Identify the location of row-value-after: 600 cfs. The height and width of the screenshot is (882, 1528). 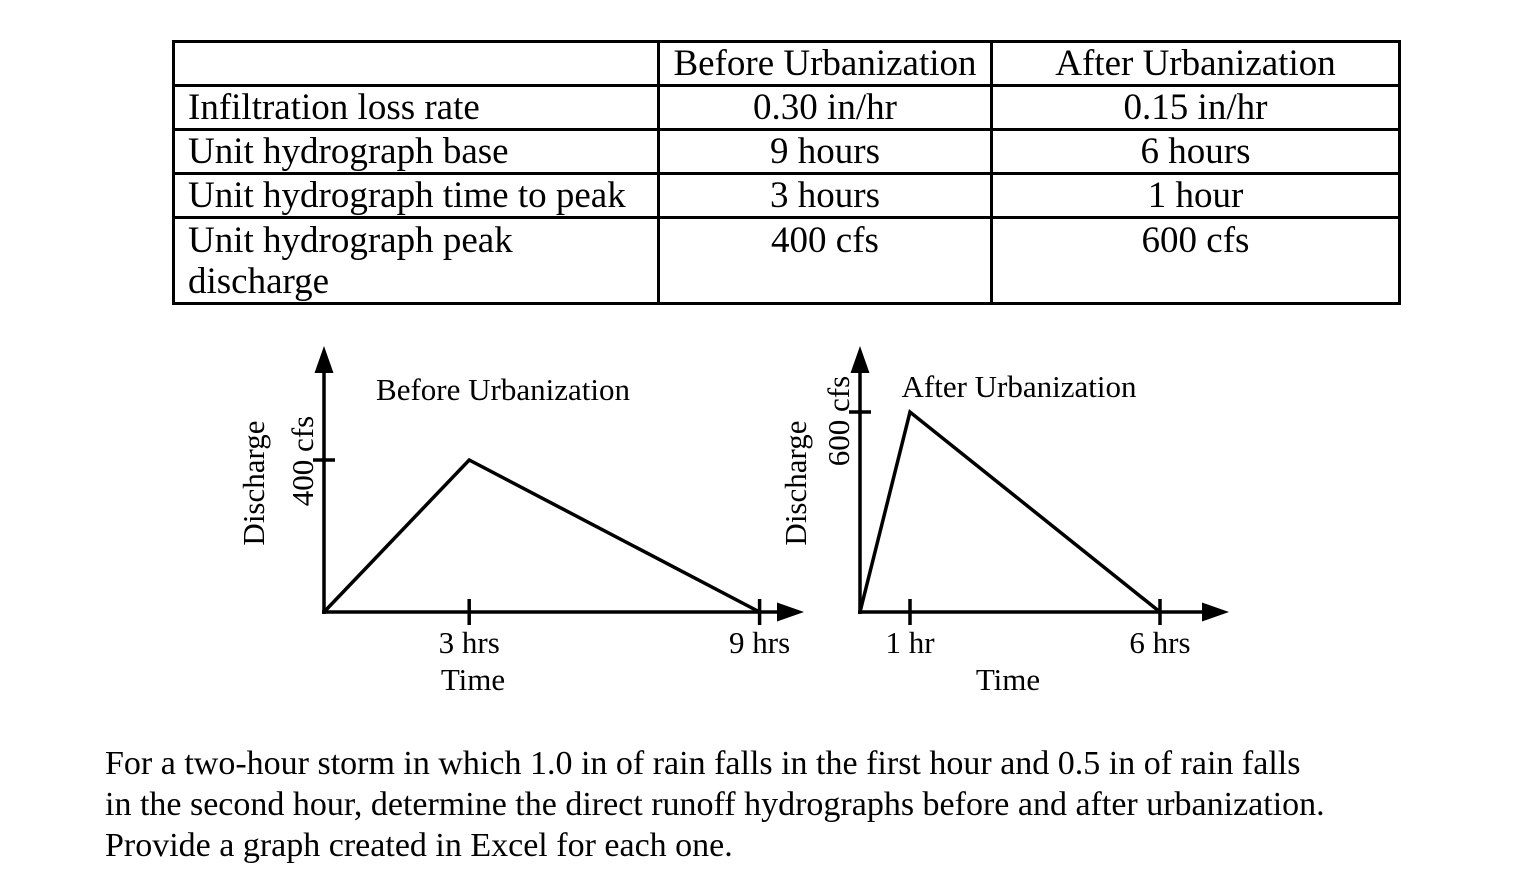
(1195, 260).